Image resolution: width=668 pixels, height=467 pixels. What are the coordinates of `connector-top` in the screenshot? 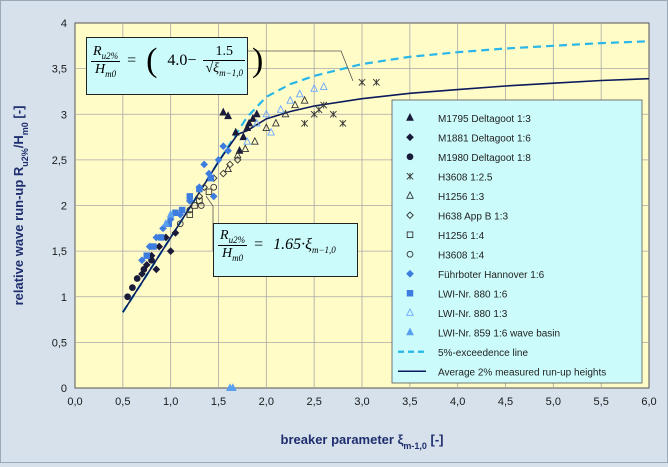 It's located at (300, 66).